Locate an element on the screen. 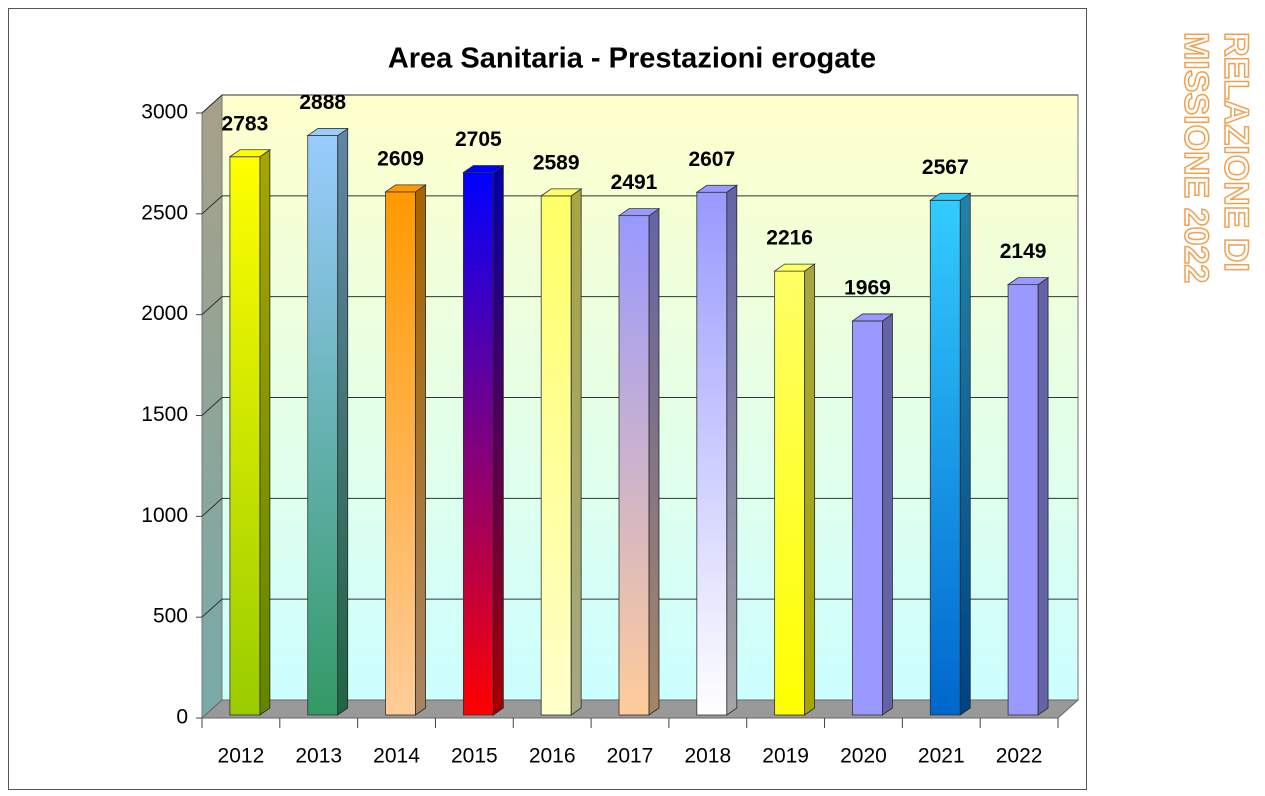 The width and height of the screenshot is (1265, 796). side-text: MISSIONE 2022 is located at coordinates (1196, 157).